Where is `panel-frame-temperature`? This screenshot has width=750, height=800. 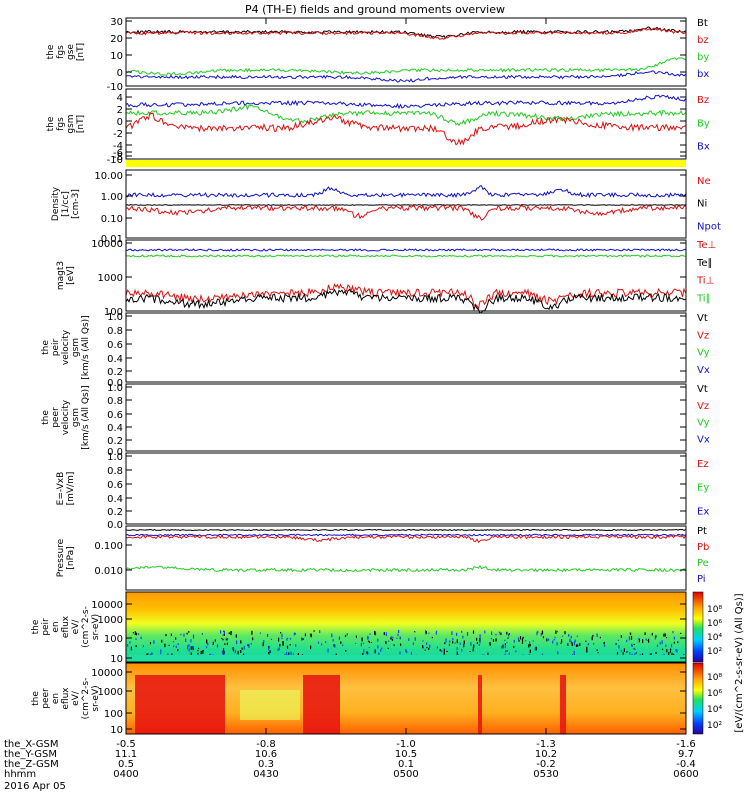
panel-frame-temperature is located at coordinates (406, 275).